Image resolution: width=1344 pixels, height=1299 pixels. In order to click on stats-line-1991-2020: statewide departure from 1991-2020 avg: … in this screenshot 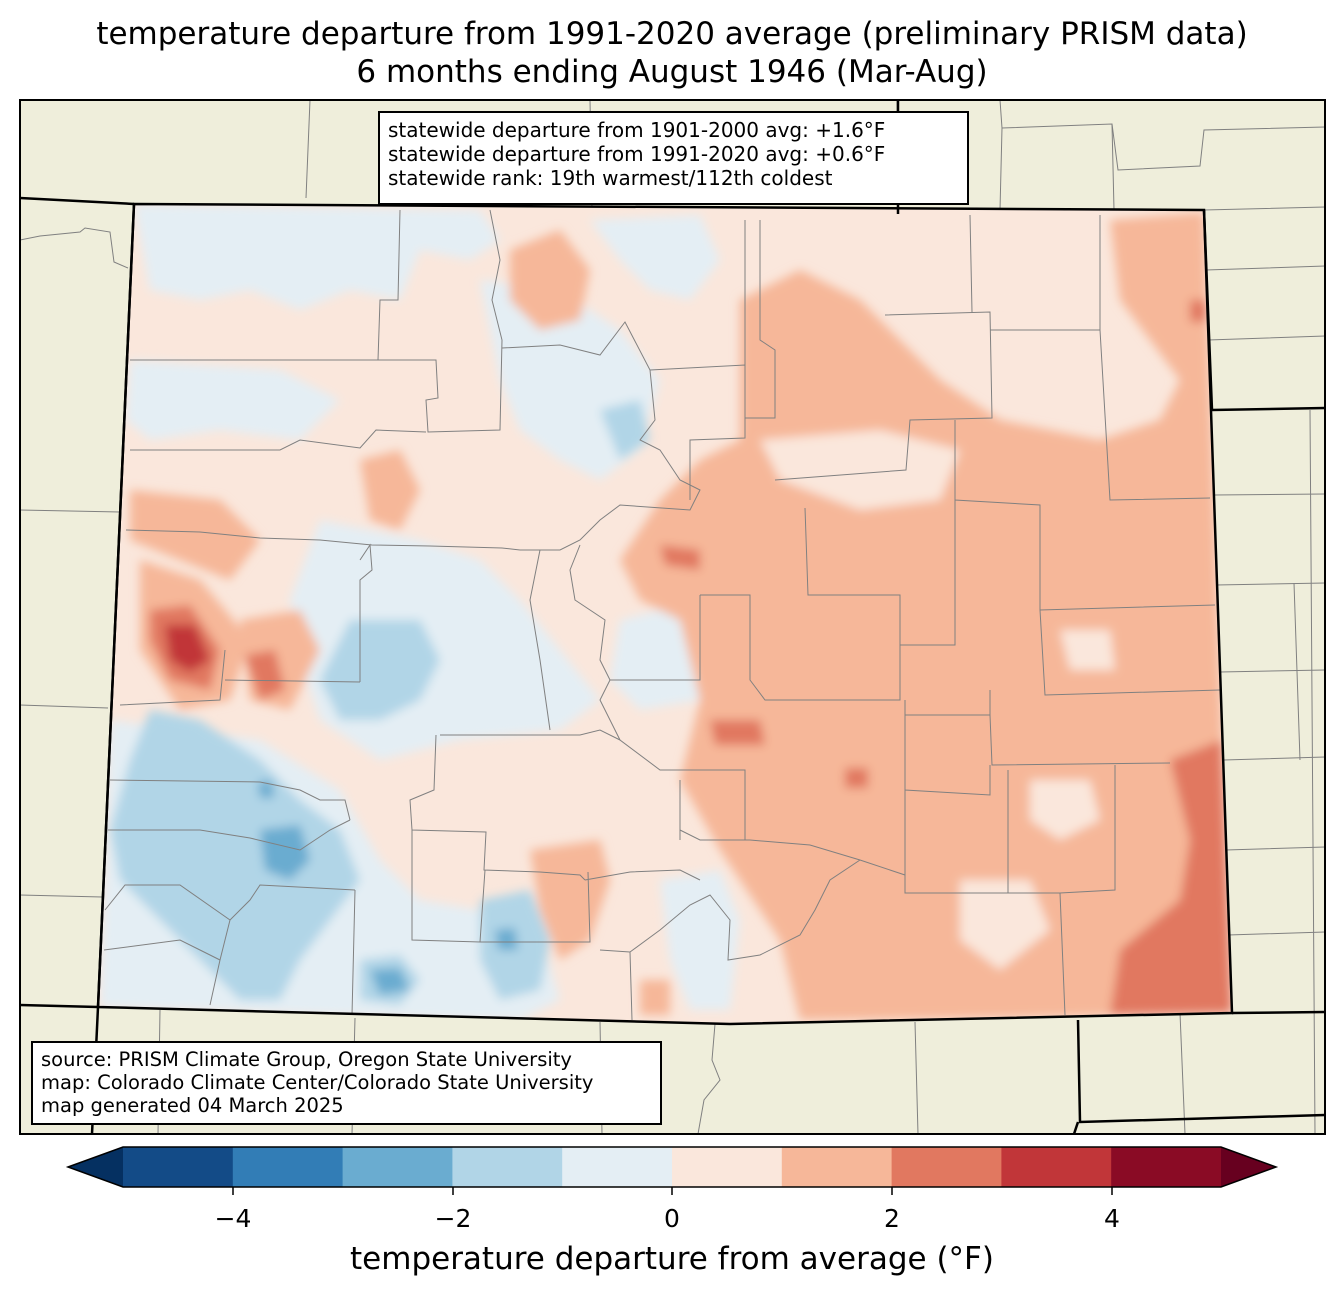, I will do `click(637, 154)`.